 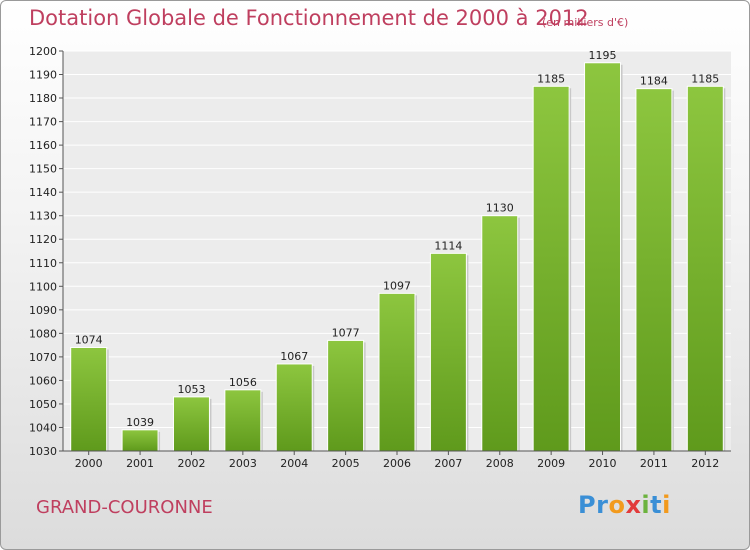 I want to click on chart-subtitle: (en milliers d'€), so click(x=585, y=22).